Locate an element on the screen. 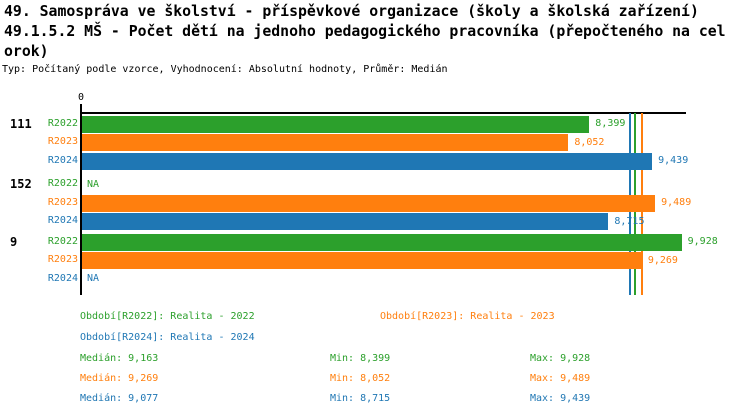  bar-value-label: 9,489 is located at coordinates (676, 202).